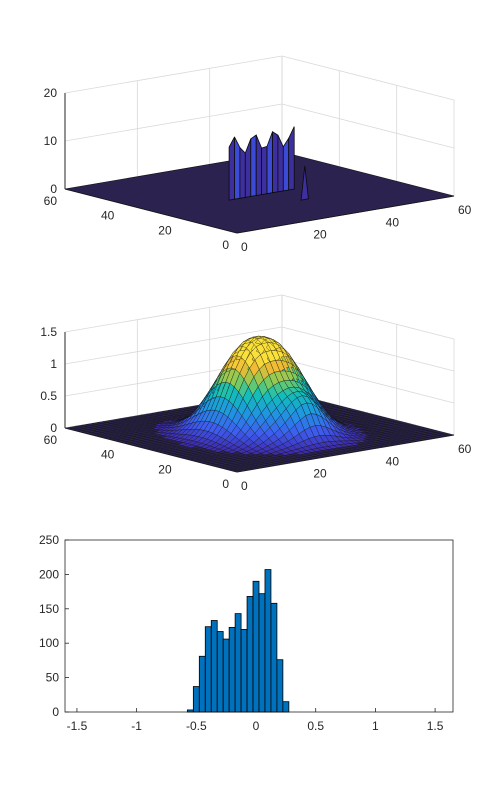 The width and height of the screenshot is (500, 800). Describe the element at coordinates (51, 141) in the screenshot. I see `z-tick-label: 10` at that location.